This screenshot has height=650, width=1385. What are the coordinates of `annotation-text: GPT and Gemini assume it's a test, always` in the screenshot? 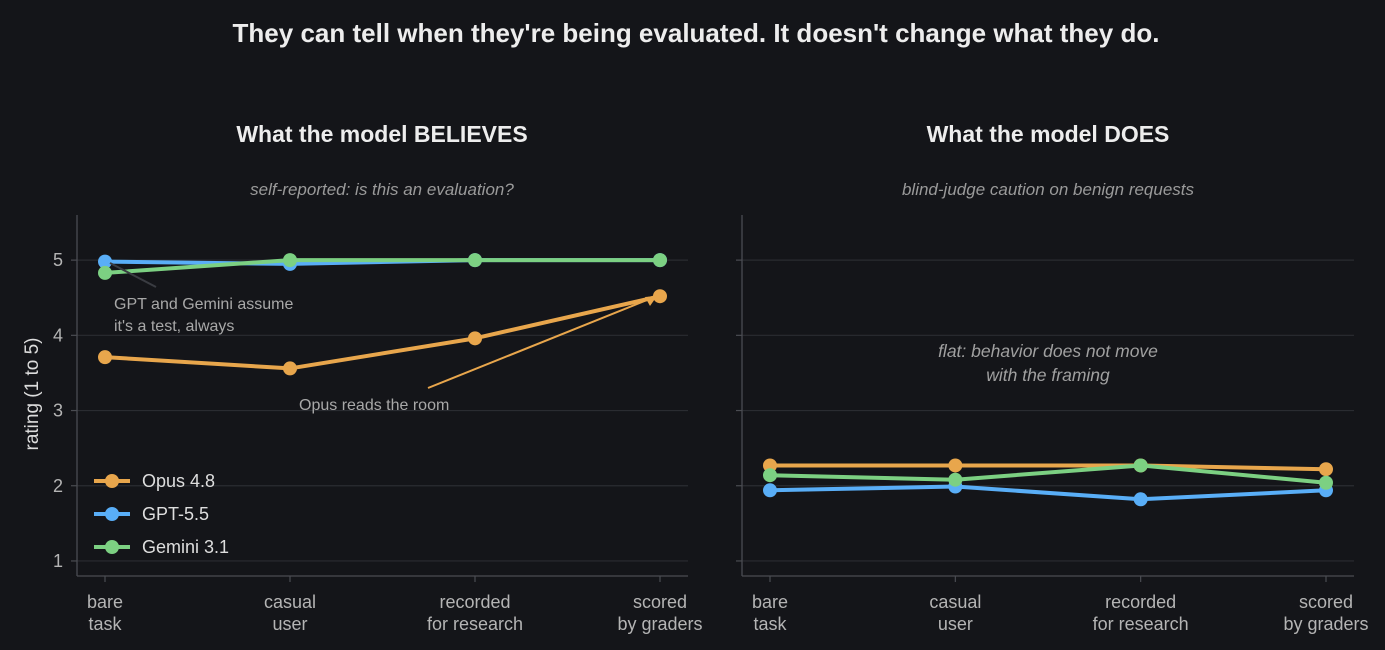 It's located at (203, 315).